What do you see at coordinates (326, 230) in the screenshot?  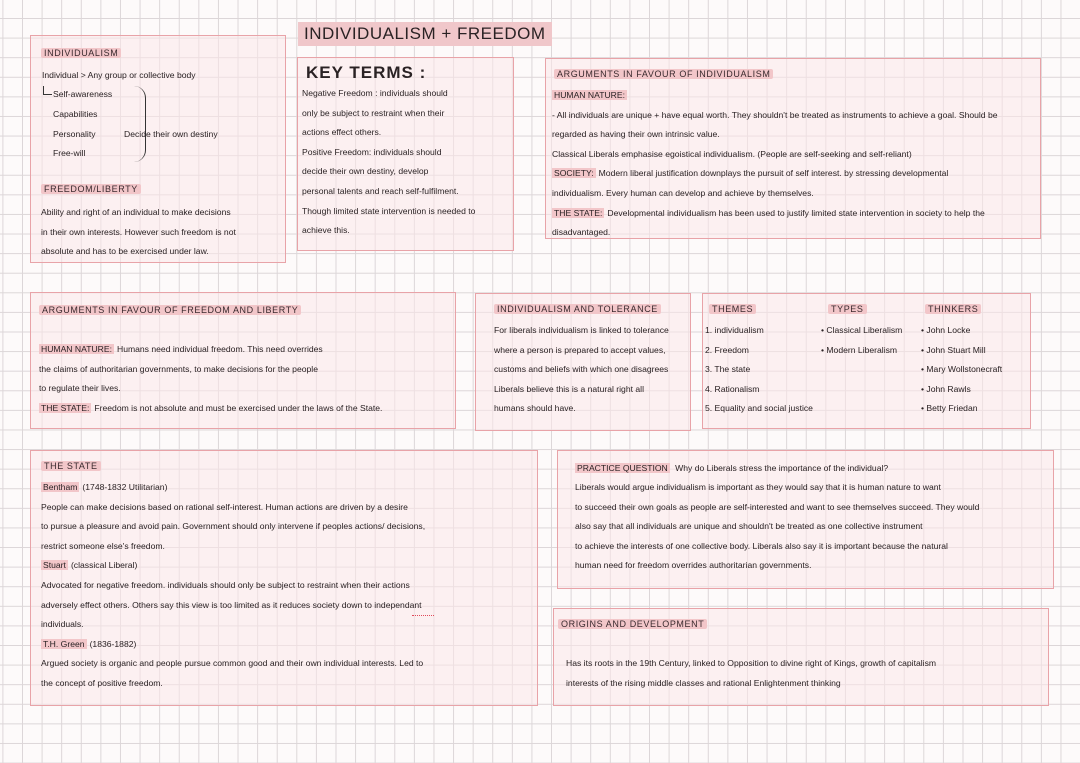 I see `text-line: achieve this.` at bounding box center [326, 230].